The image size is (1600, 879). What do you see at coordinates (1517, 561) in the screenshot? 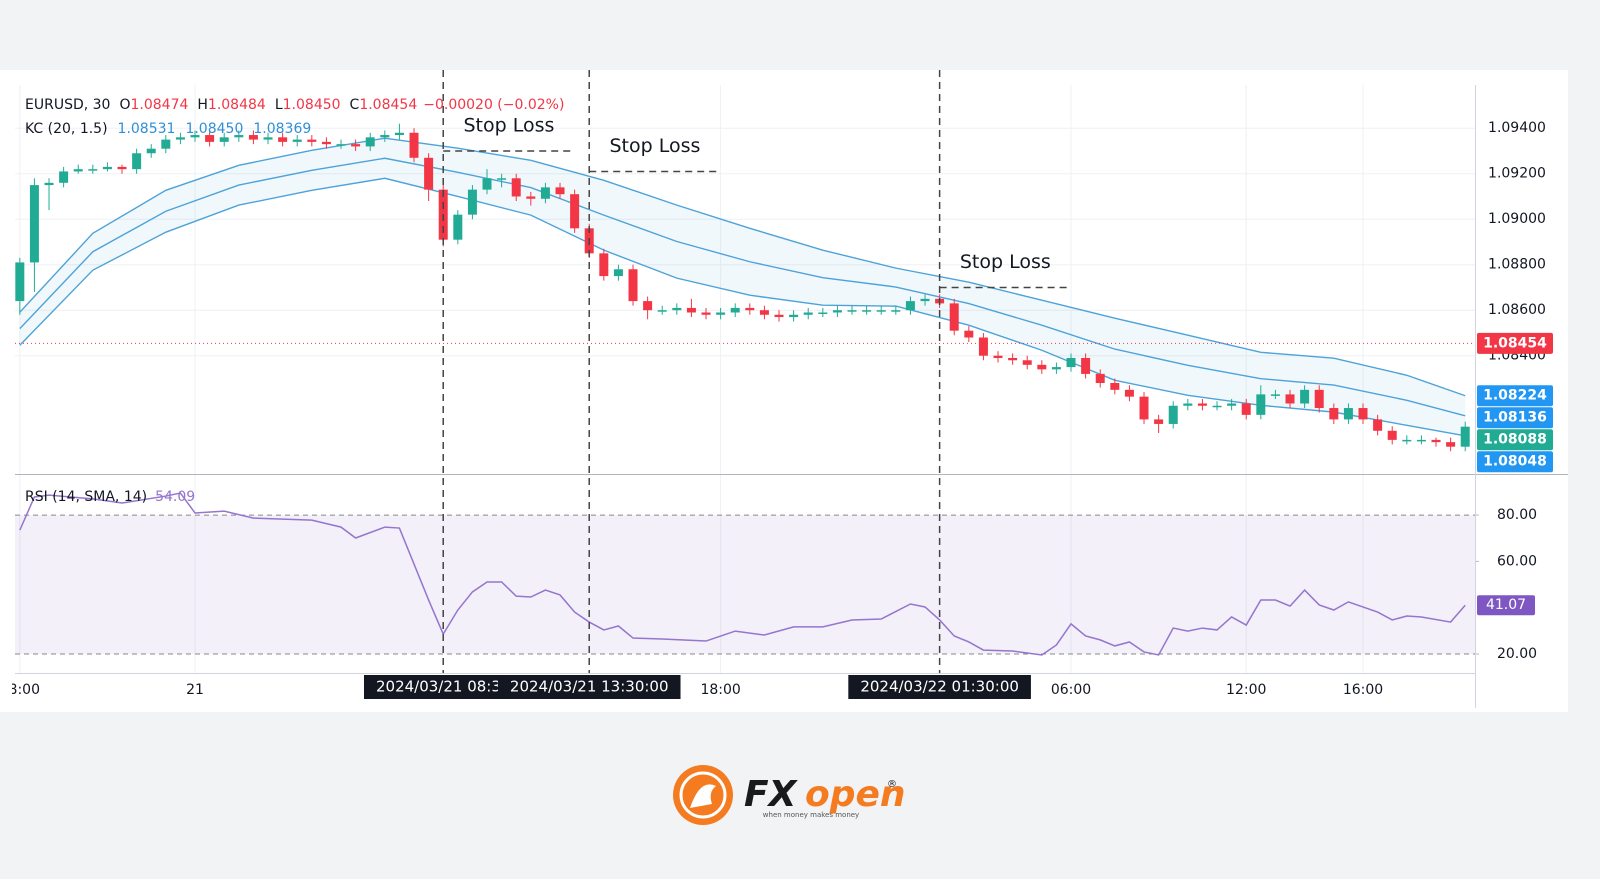
I see `y-tick-label: 60.00` at bounding box center [1517, 561].